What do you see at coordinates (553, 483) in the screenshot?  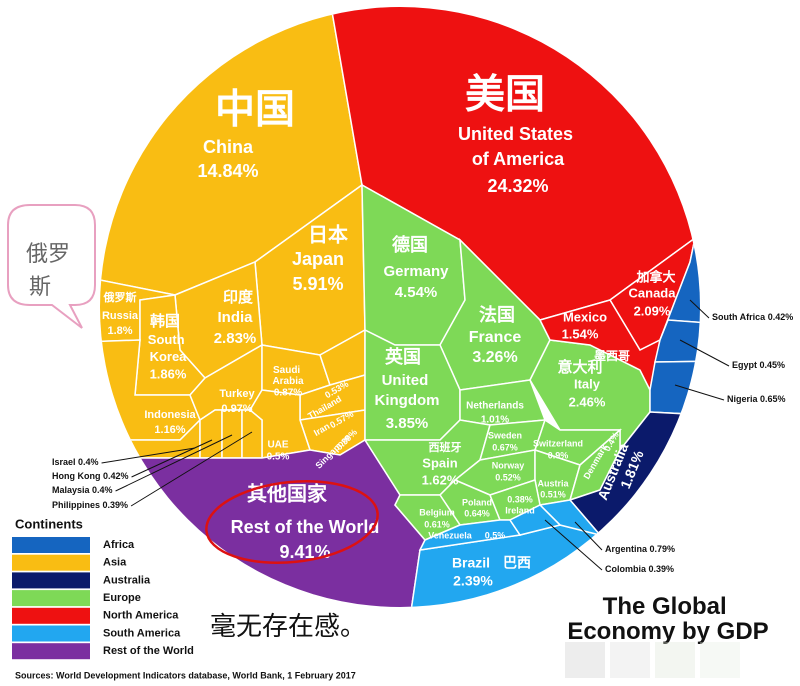 I see `country-name: Austria` at bounding box center [553, 483].